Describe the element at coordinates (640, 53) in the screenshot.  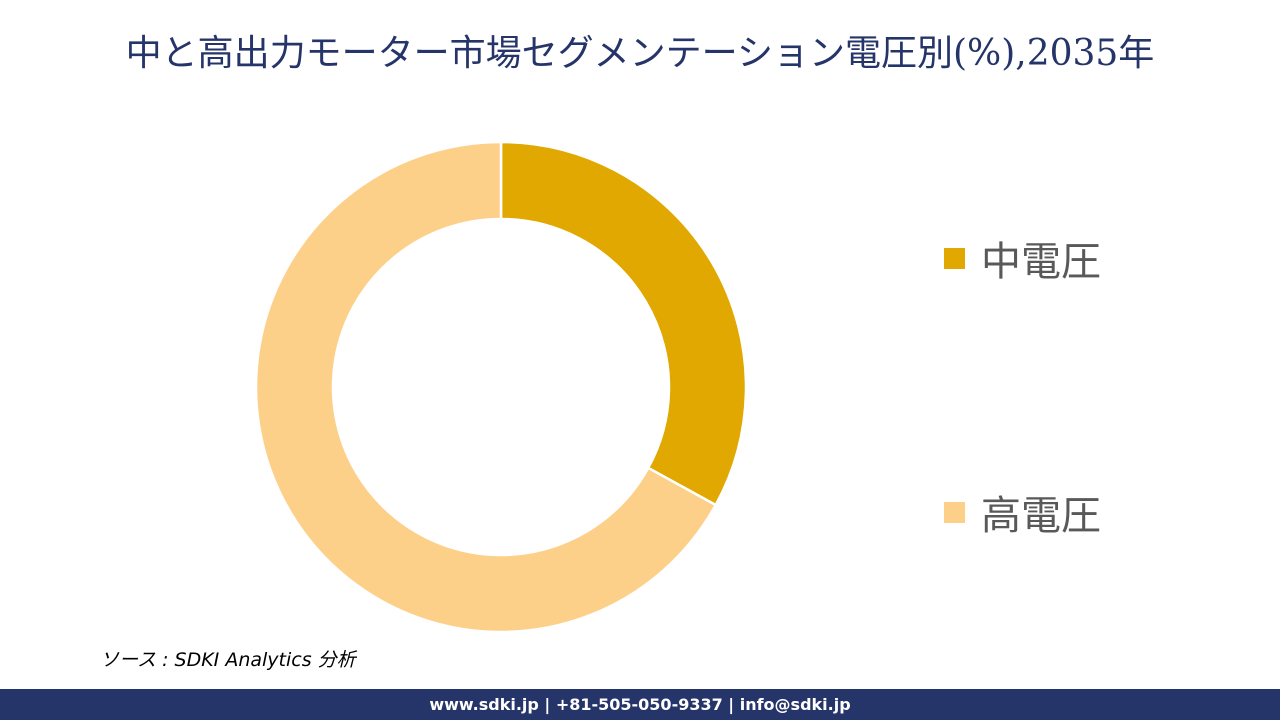
I see `chart-title: 中と高出力モーター市場セグメンテーション電圧別(%),2035年` at that location.